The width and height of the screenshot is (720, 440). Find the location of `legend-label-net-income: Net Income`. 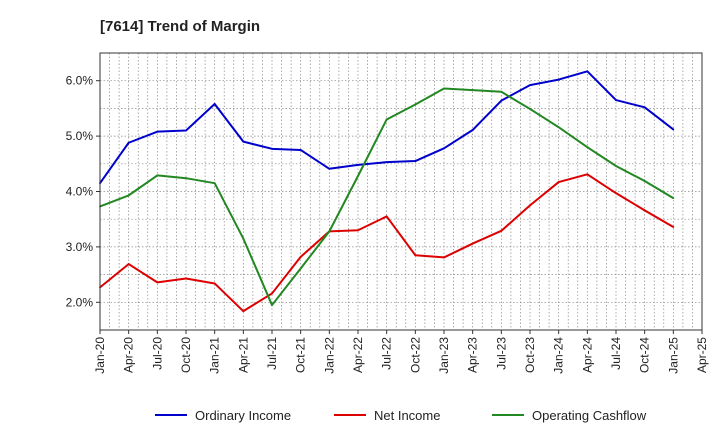

legend-label-net-income: Net Income is located at coordinates (407, 415).